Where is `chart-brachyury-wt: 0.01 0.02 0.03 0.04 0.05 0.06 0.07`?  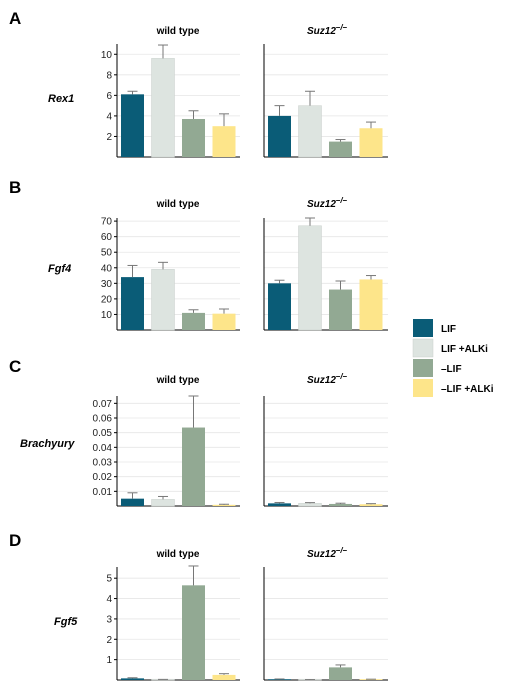
chart-brachyury-wt: 0.01 0.02 0.03 0.04 0.05 0.06 0.07 is located at coordinates (166, 451).